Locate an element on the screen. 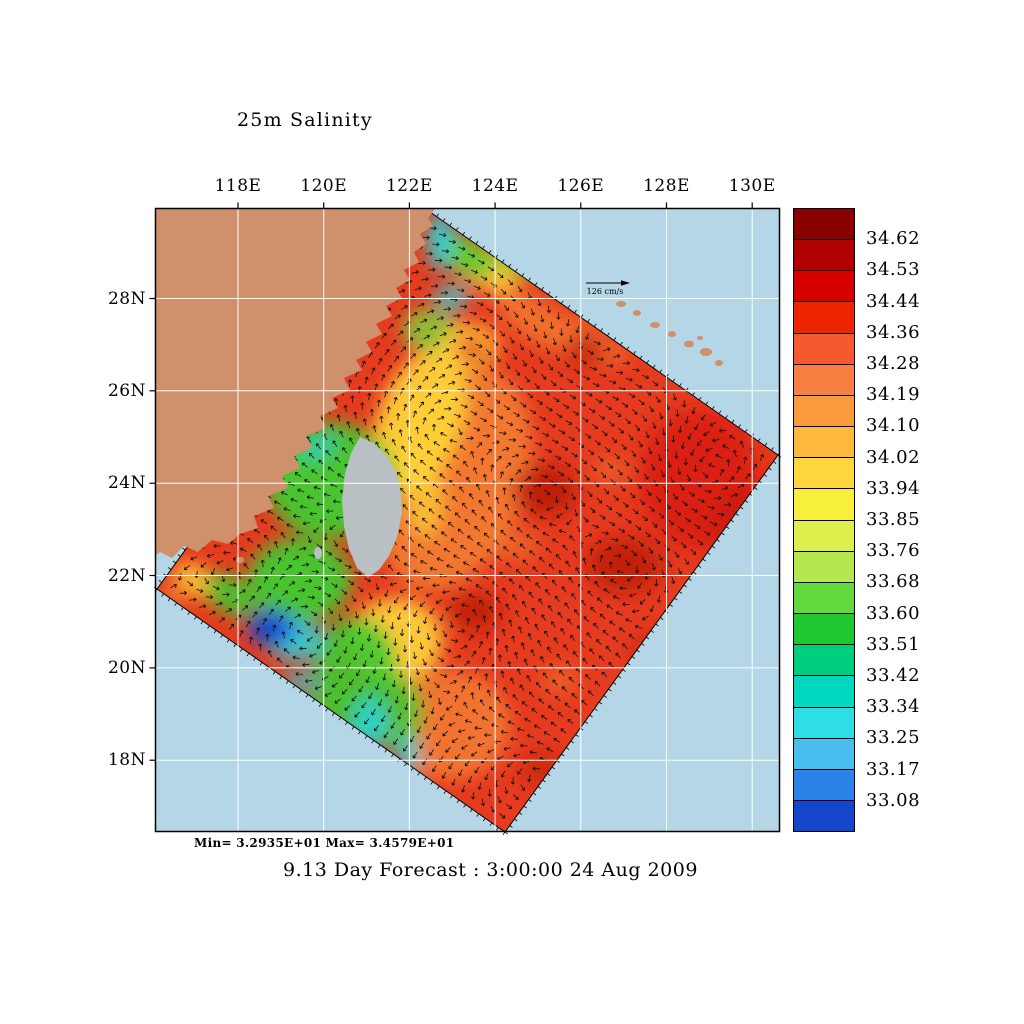 The height and width of the screenshot is (1024, 1024). lon-tick-label: 126E is located at coordinates (581, 186).